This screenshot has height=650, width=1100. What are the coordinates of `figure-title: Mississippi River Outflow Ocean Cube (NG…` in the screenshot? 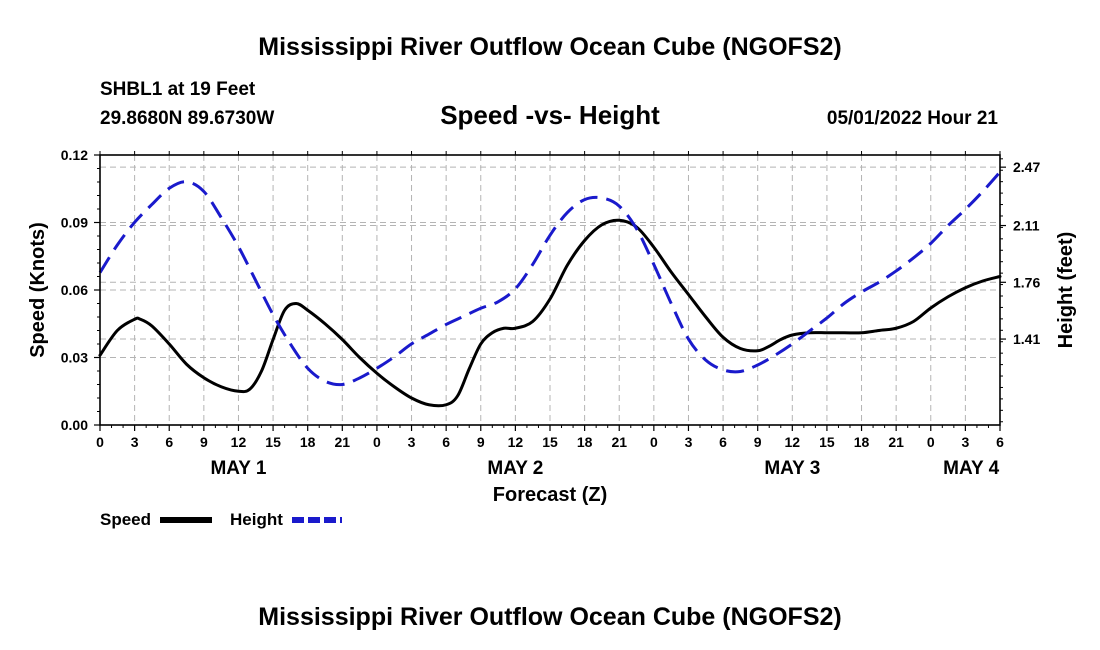 It's located at (549, 47).